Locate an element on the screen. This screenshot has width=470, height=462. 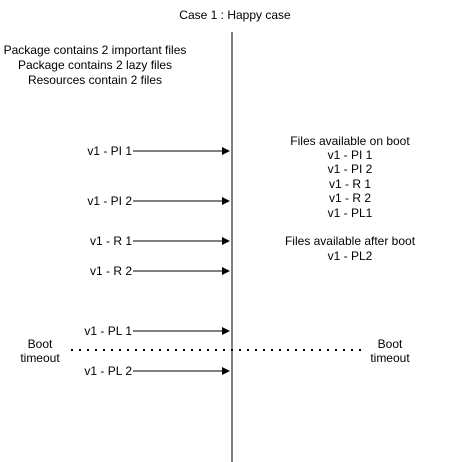
message-label-r2: v1 - R 2 is located at coordinates (86, 271).